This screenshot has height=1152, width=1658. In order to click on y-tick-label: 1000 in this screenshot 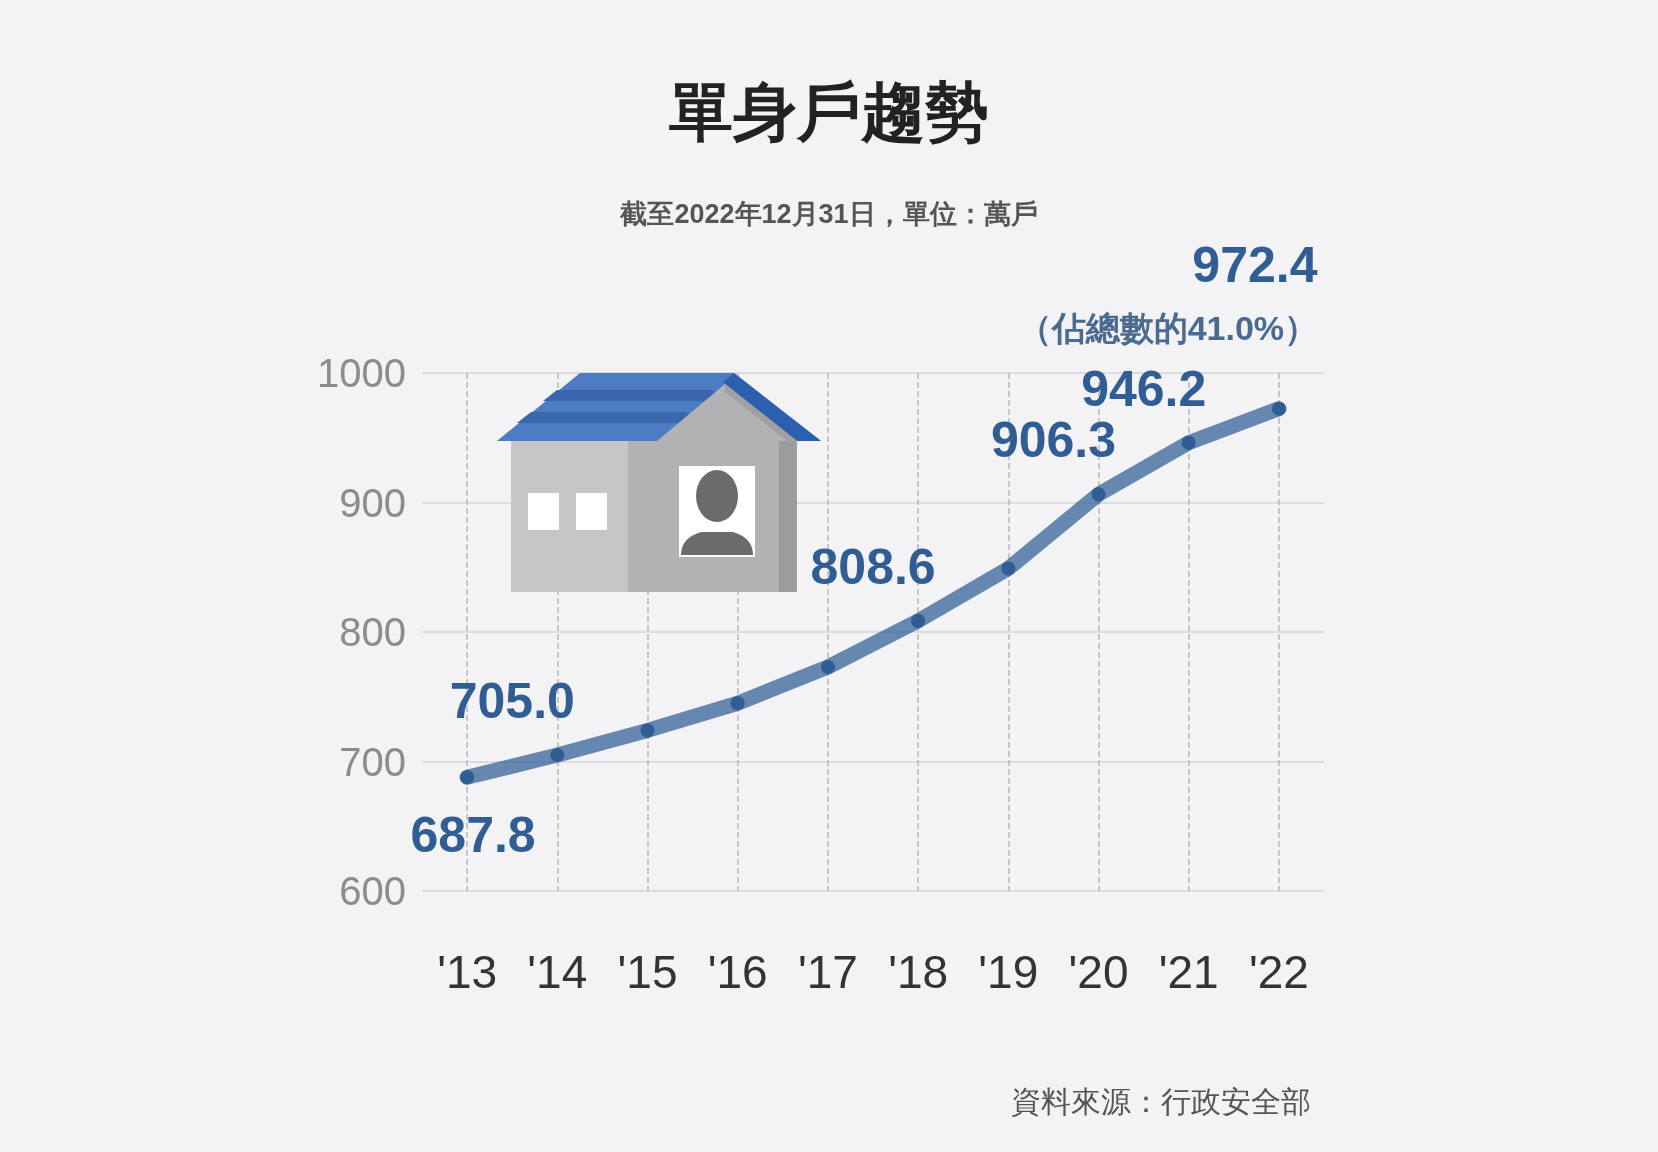, I will do `click(361, 373)`.